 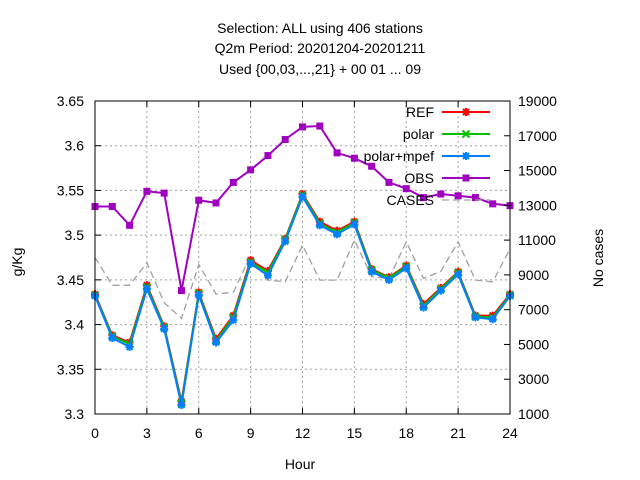 I want to click on chart-title-line-3: Used {00,03,...,21} + 00 01 ... 09, so click(x=320, y=69).